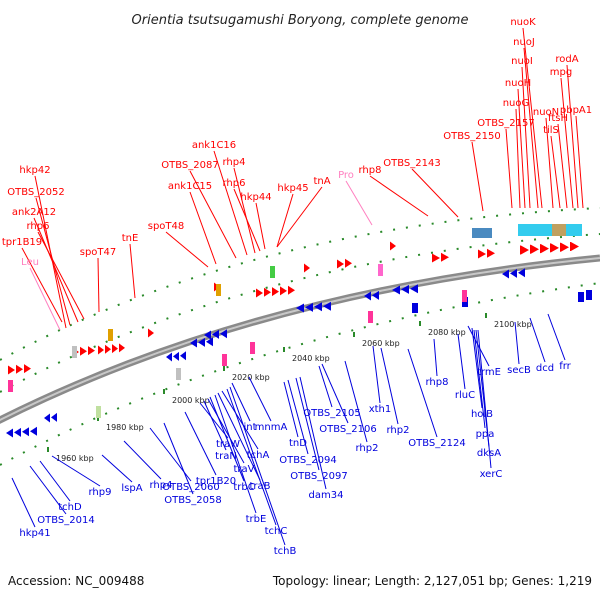 Image resolution: width=600 pixels, height=600 pixels. What do you see at coordinates (307, 460) in the screenshot?
I see `gene-label: OTBS_2094` at bounding box center [307, 460].